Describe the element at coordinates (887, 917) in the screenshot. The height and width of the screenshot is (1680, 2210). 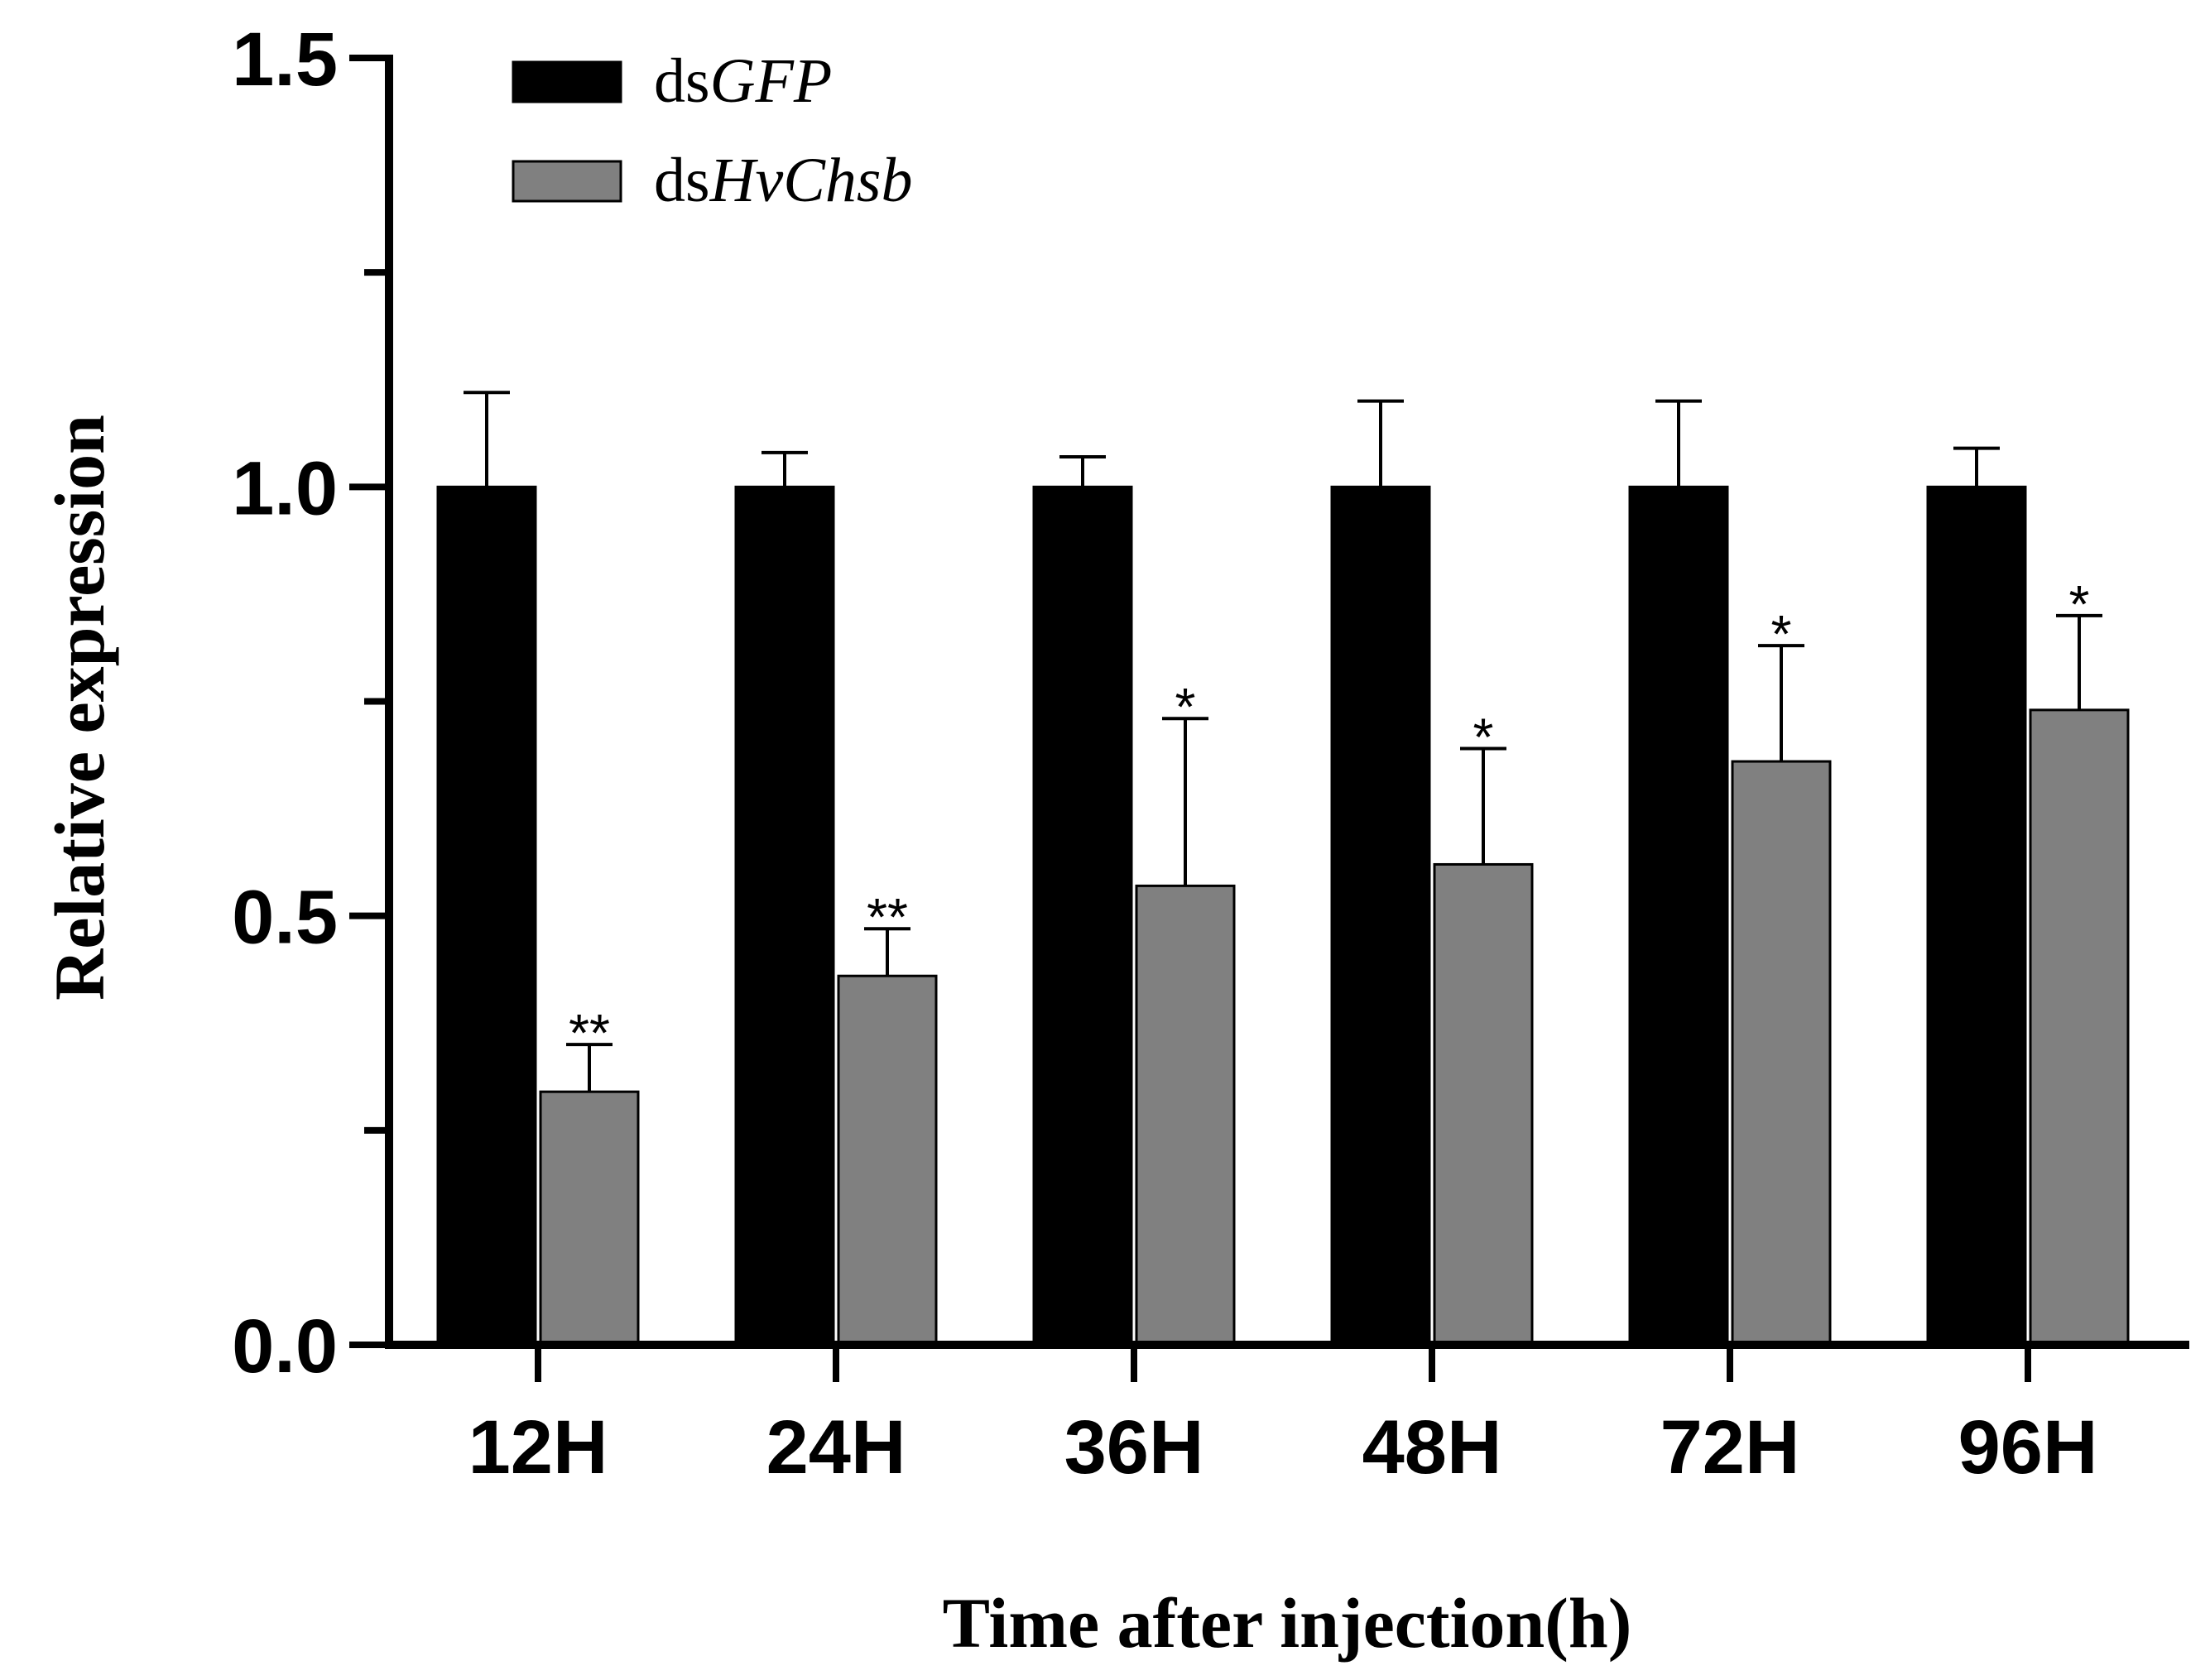
I see `significance-label-24H: **` at that location.